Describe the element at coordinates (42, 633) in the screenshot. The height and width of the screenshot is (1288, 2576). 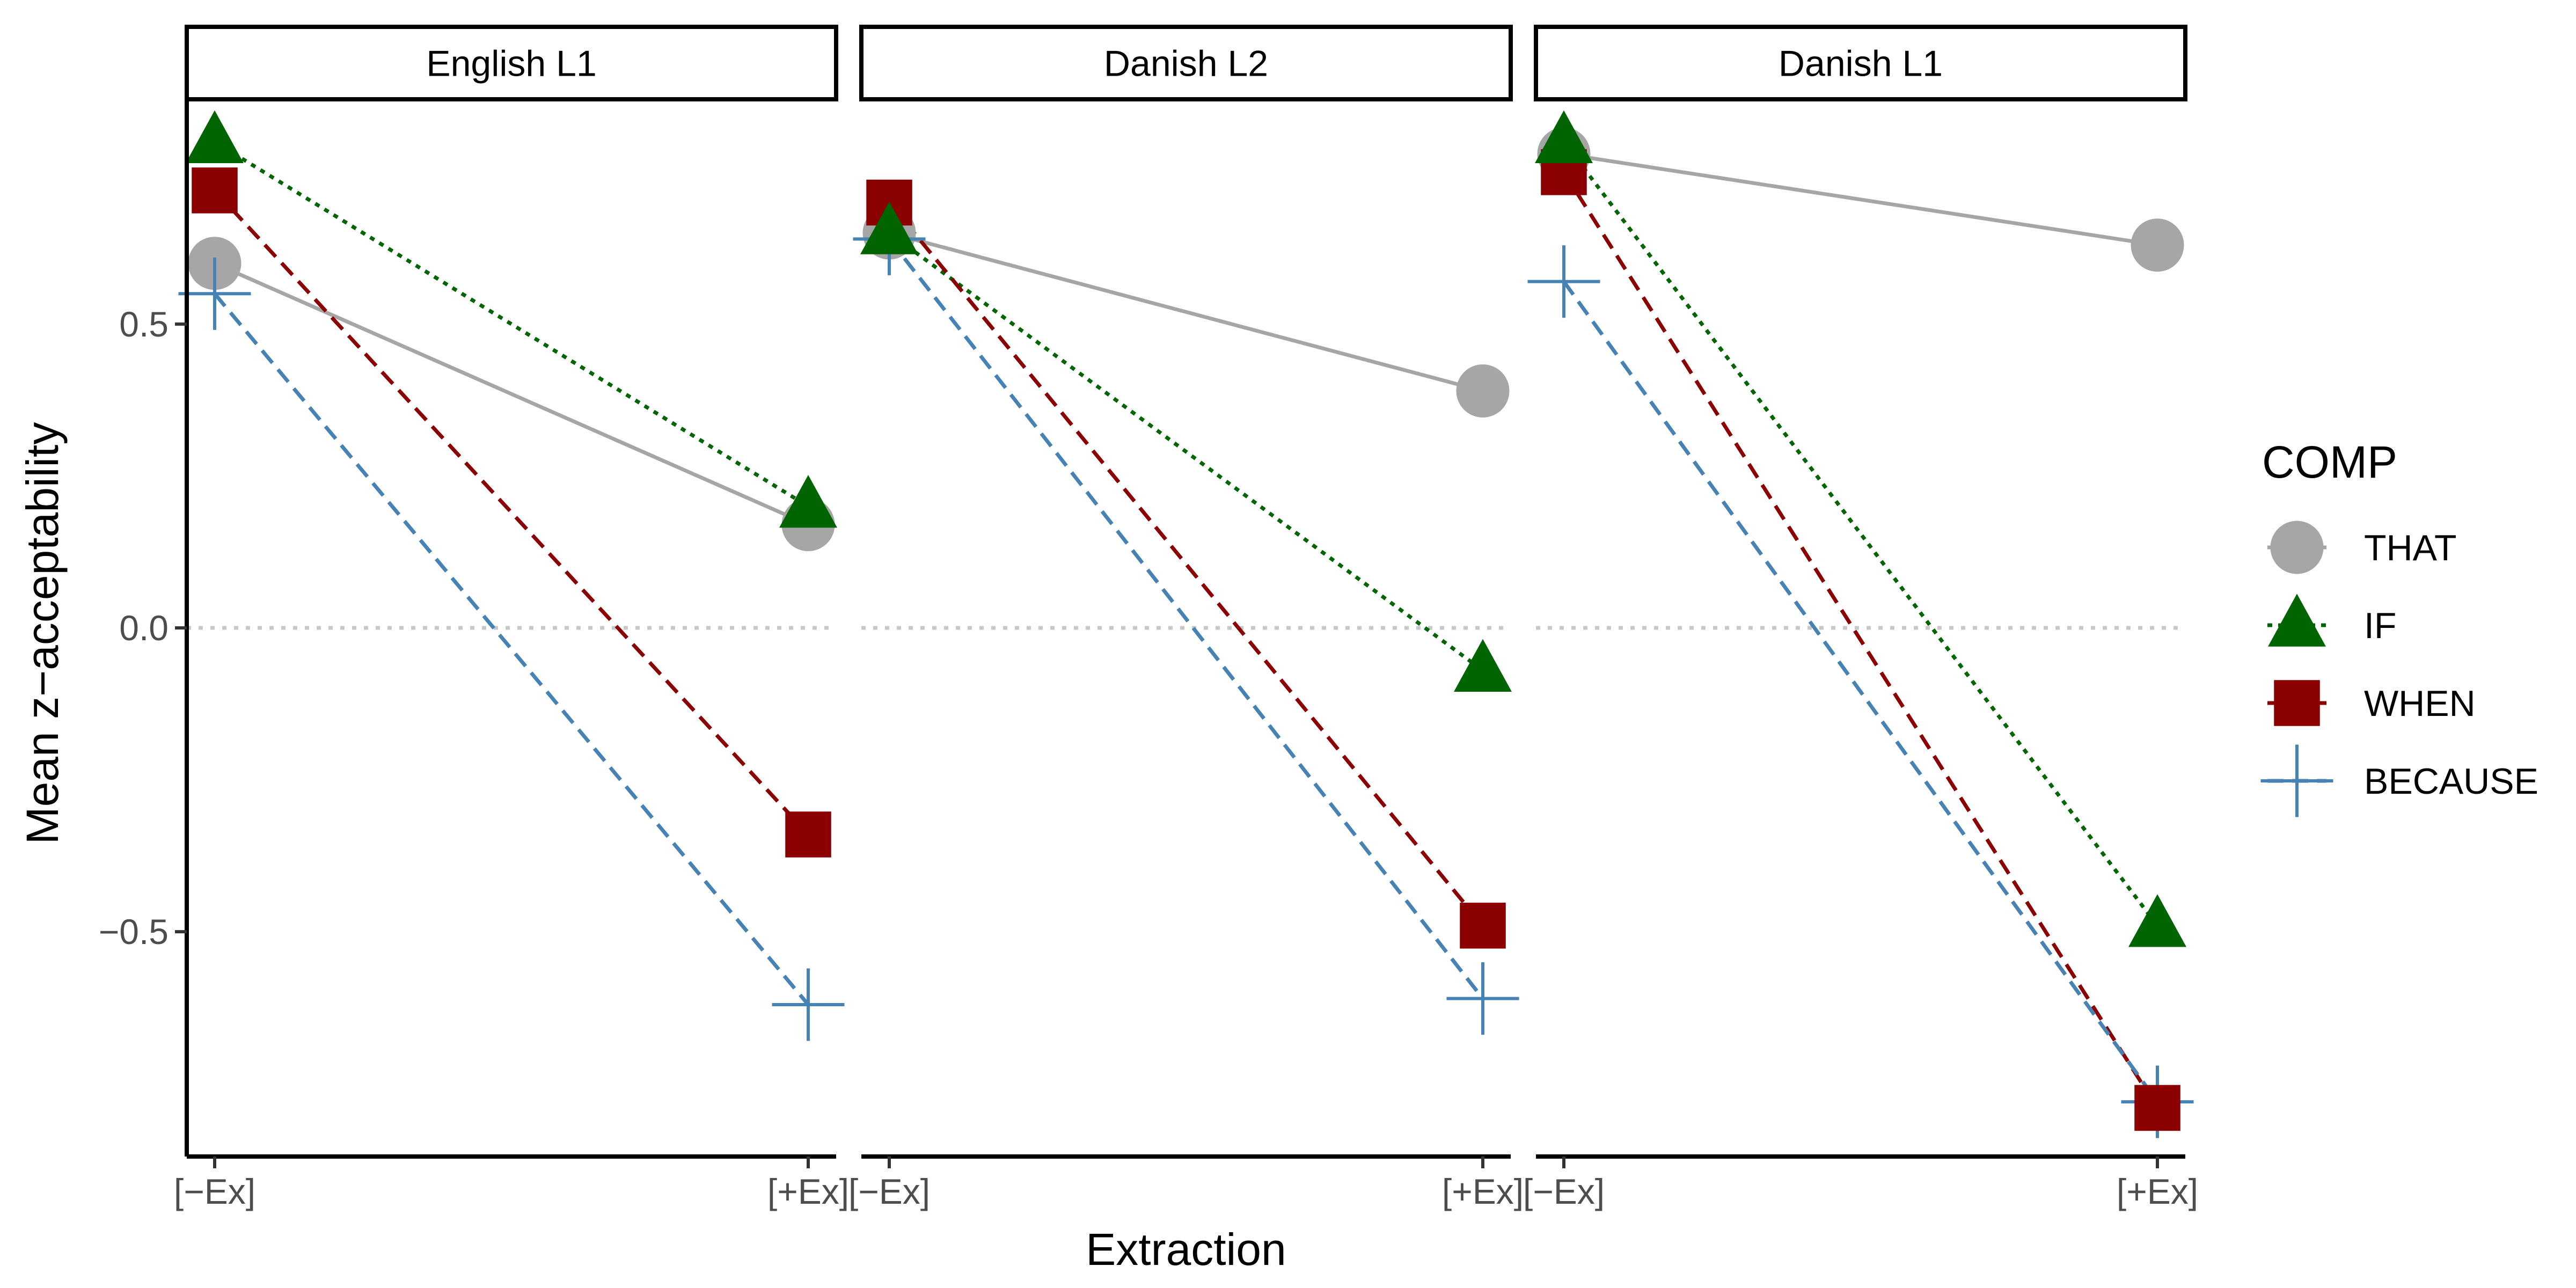
I see `y-axis-title: Mean z−acceptability` at that location.